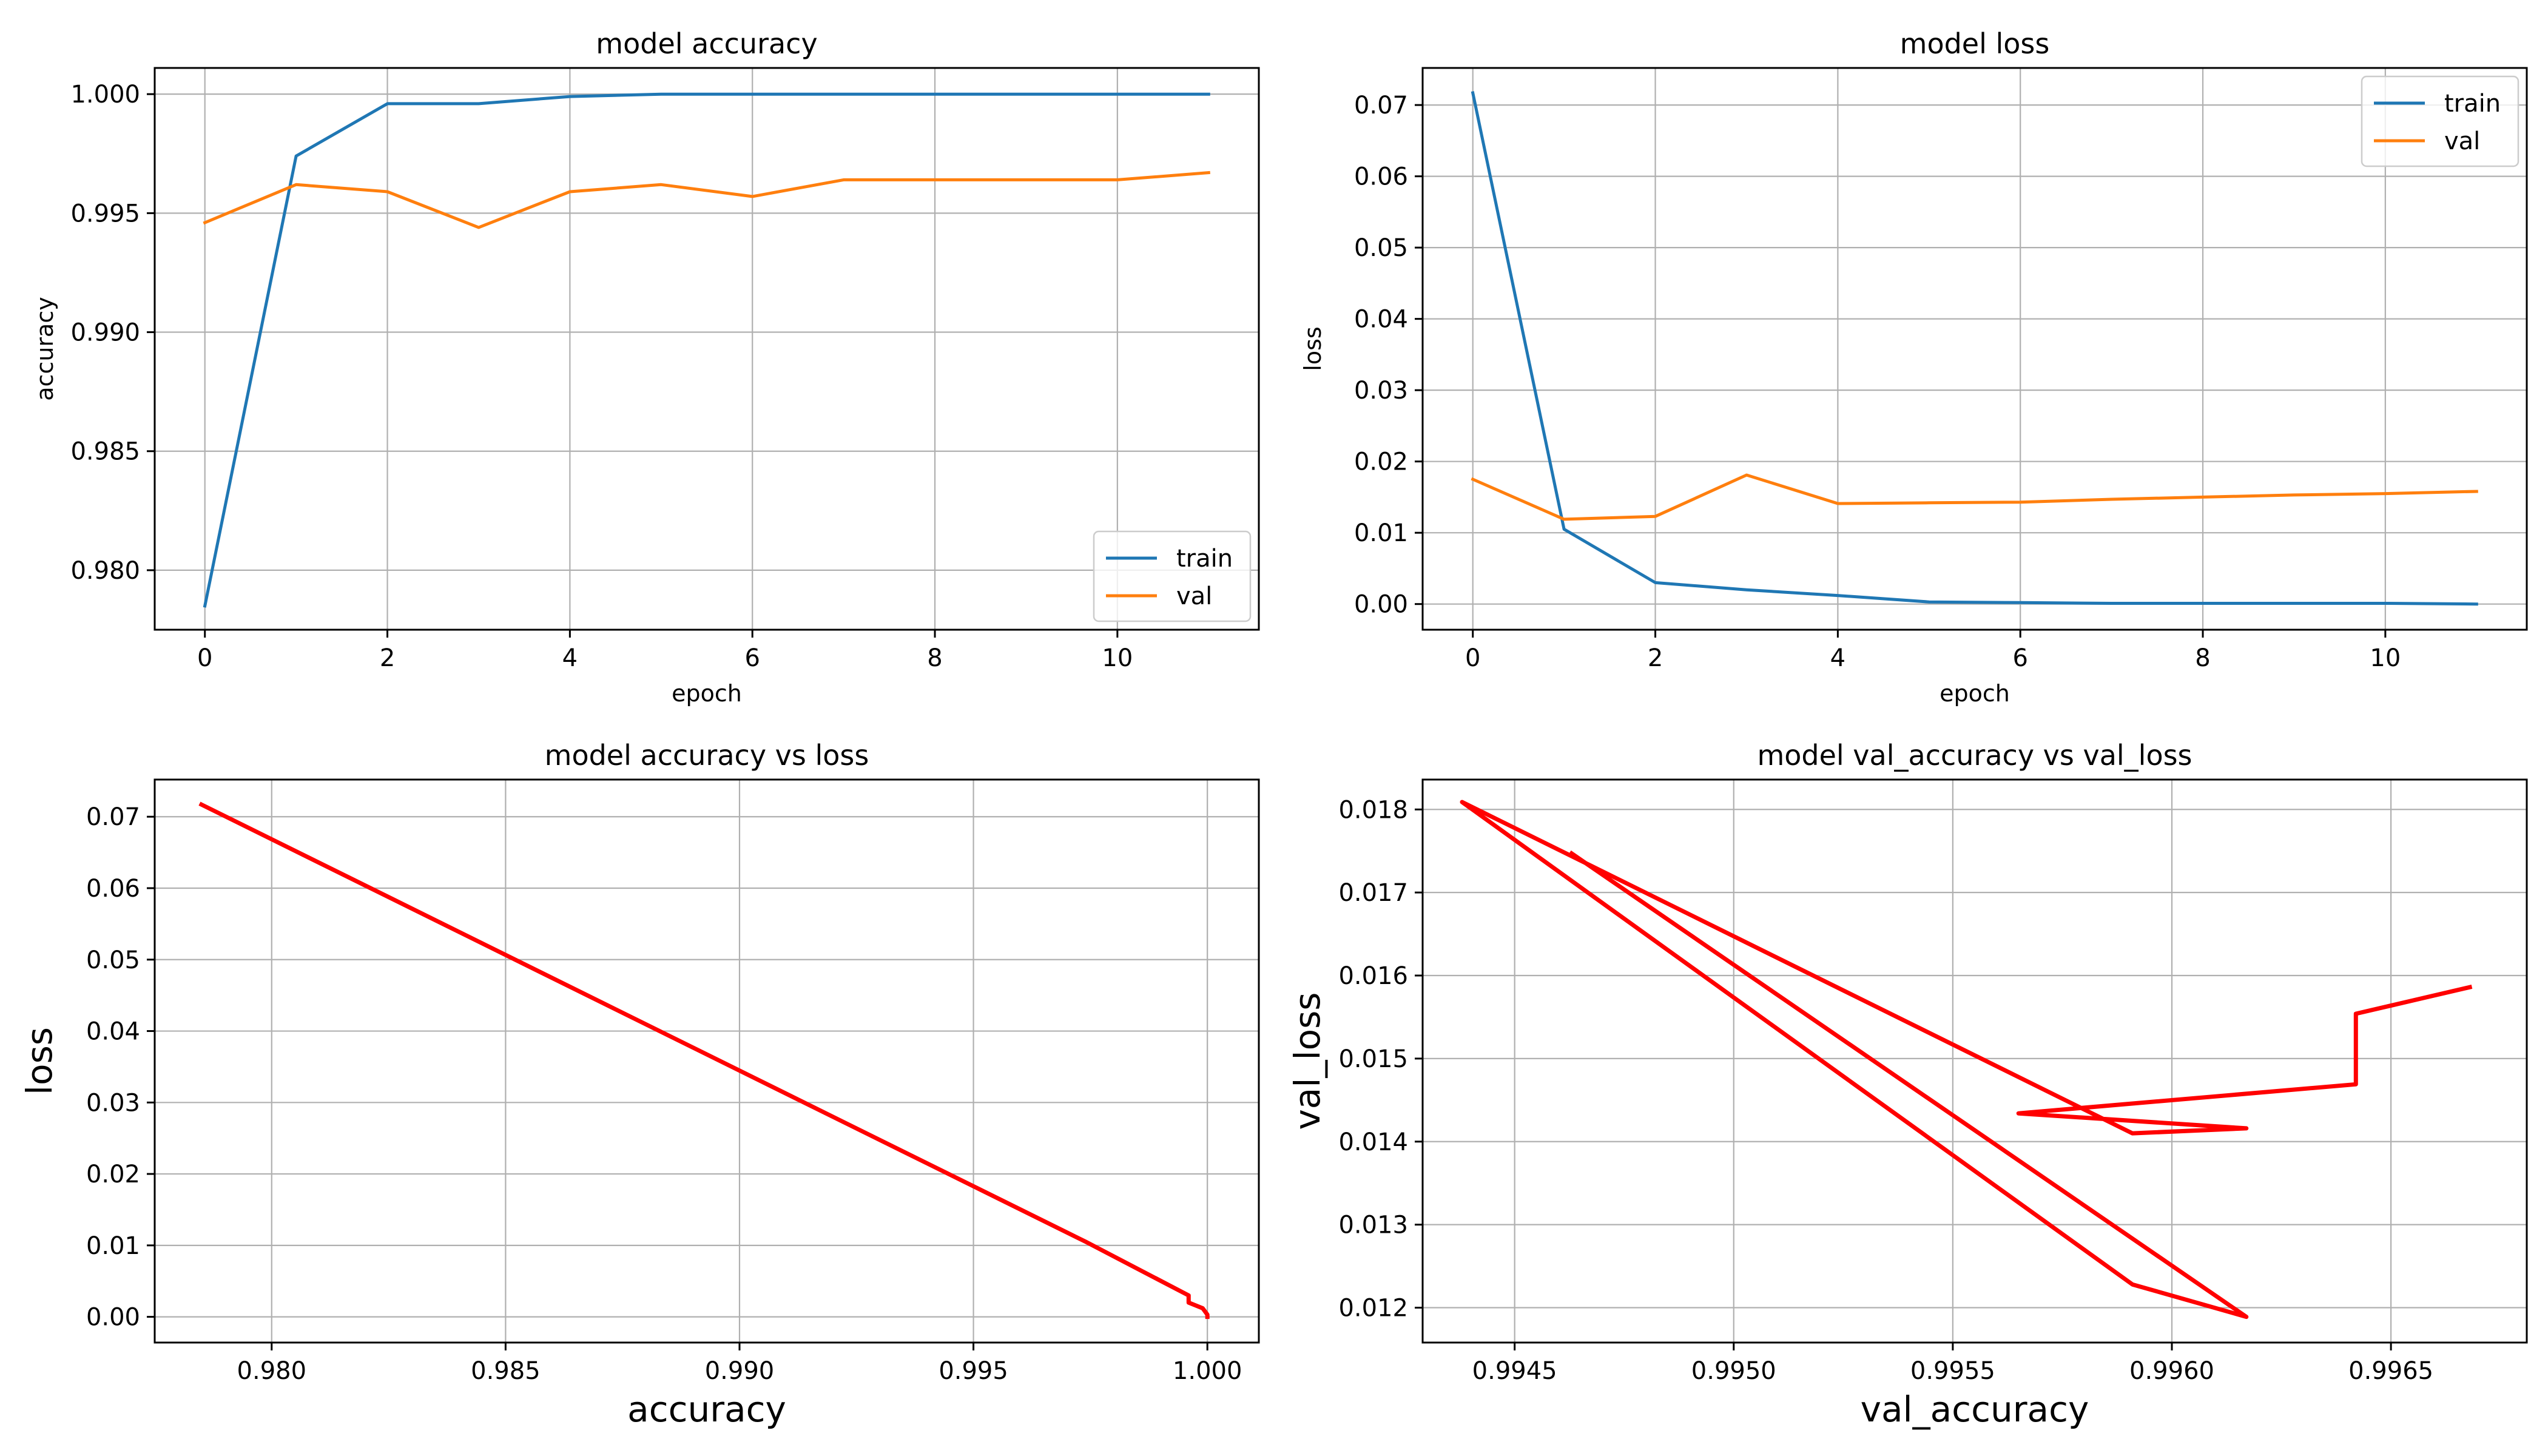 This screenshot has width=2548, height=1456. What do you see at coordinates (2390, 1371) in the screenshot?
I see `x-tick-label: 0.9965` at bounding box center [2390, 1371].